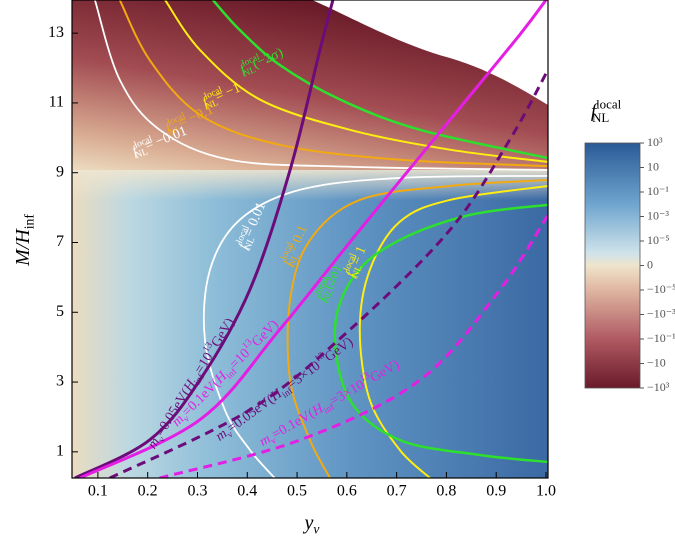 The width and height of the screenshot is (675, 544). What do you see at coordinates (60, 241) in the screenshot?
I see `y-tick-label: 7` at bounding box center [60, 241].